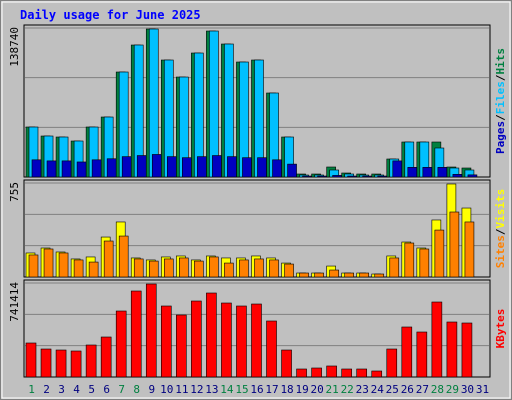 The image size is (512, 400). Describe the element at coordinates (286, 389) in the screenshot. I see `x-tick-label: 18` at that location.